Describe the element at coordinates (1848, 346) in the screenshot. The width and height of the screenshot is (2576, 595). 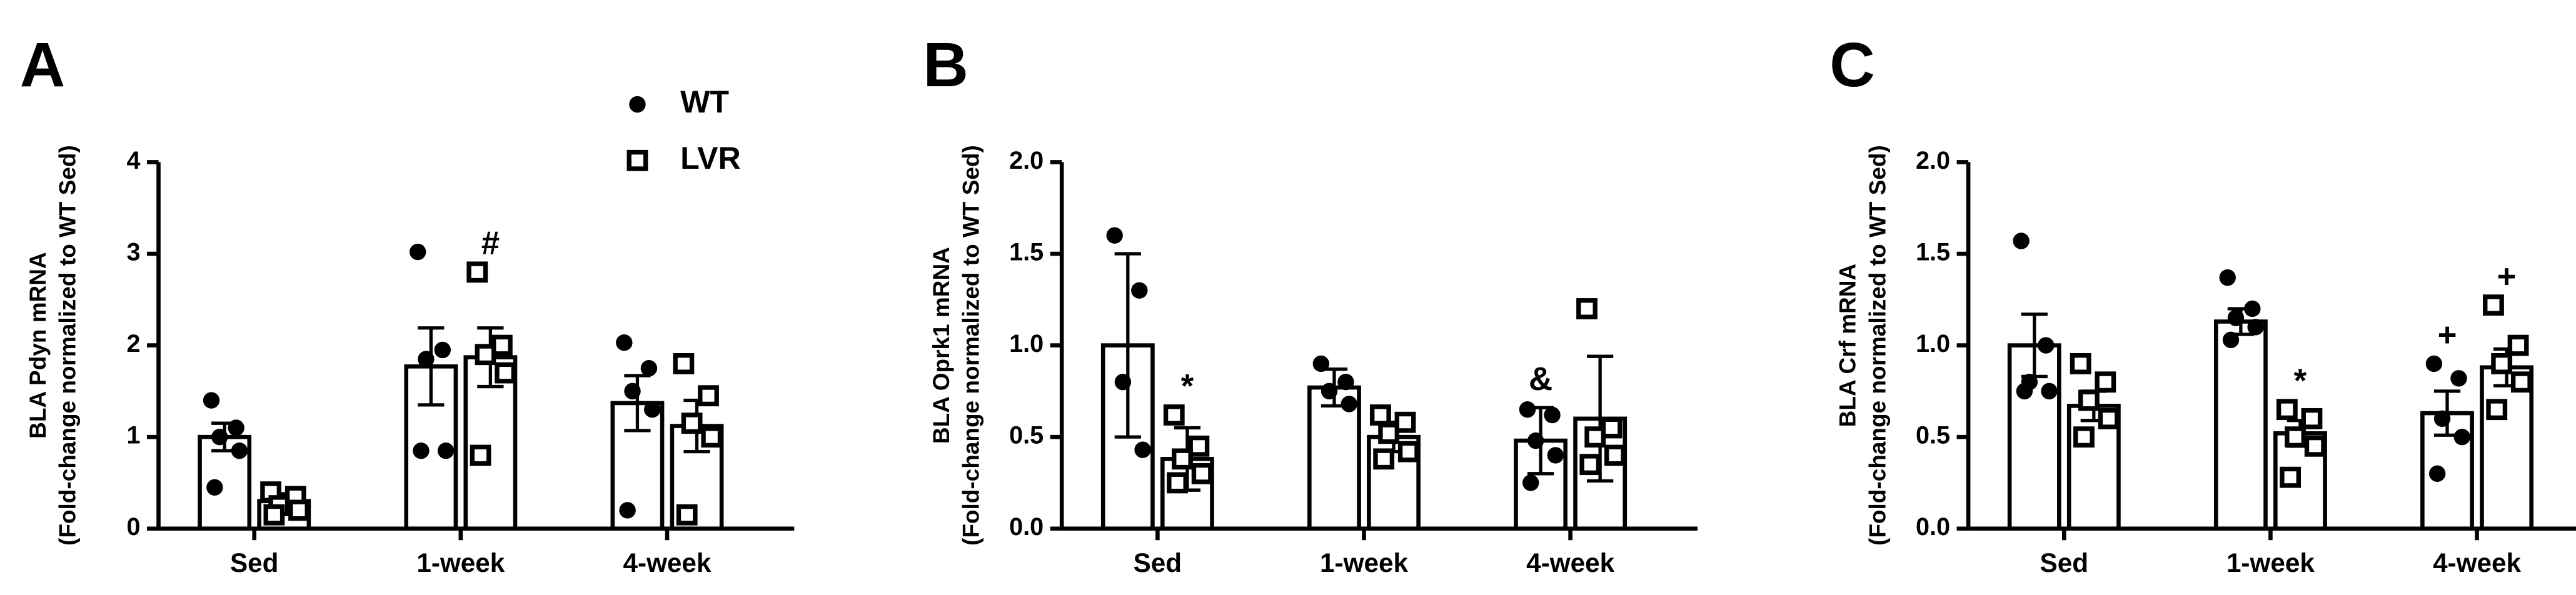
I see `y-axis-label: BLA Crf mRNA` at that location.